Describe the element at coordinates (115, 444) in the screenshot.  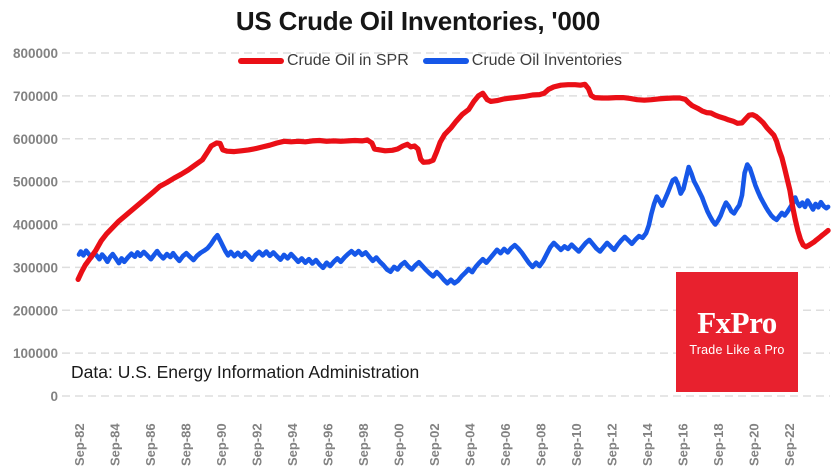
I see `x-tick-label-Sep-84: Sep-84` at that location.